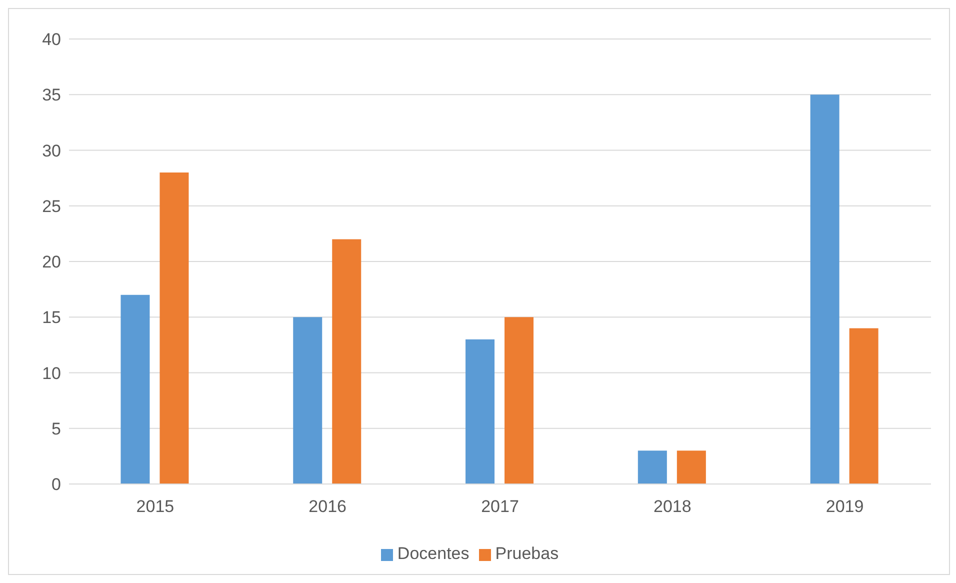  Describe the element at coordinates (51, 95) in the screenshot. I see `y-tick-label: 35` at that location.